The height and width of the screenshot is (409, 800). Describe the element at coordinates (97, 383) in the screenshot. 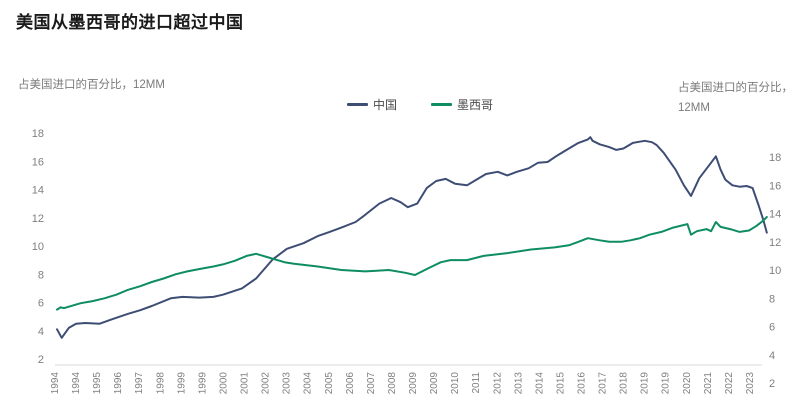

I see `x-axis-tick-label: 1995` at that location.